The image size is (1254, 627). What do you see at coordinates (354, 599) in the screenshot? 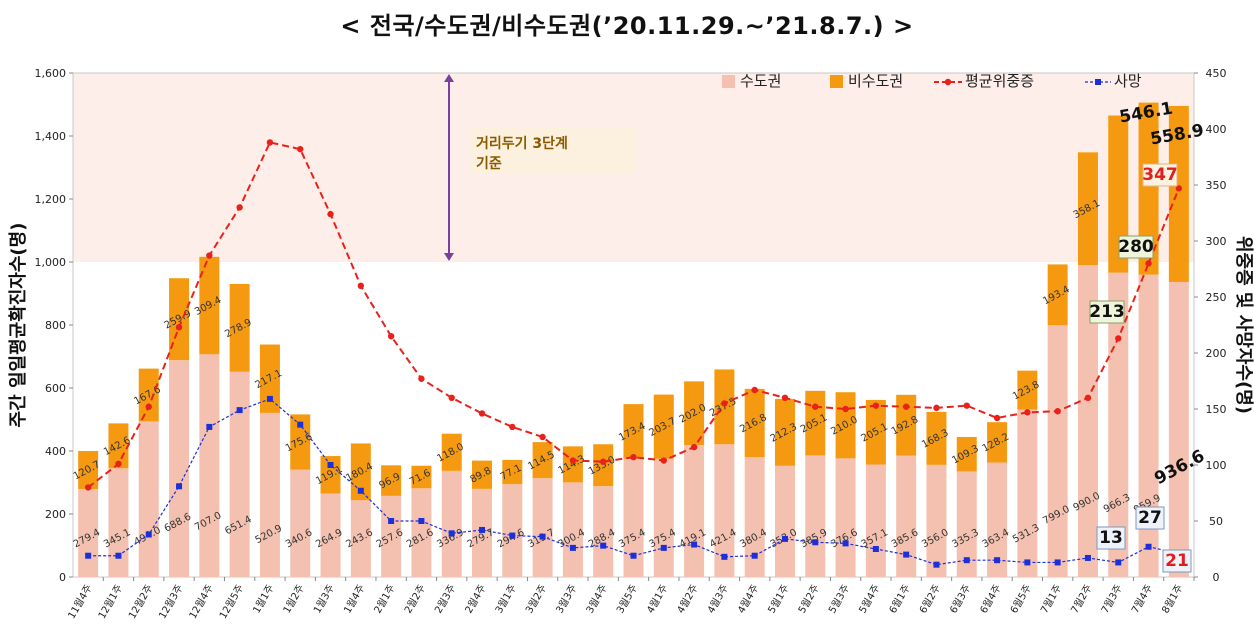
I see `x-tick-label: 1월4주` at bounding box center [354, 599].